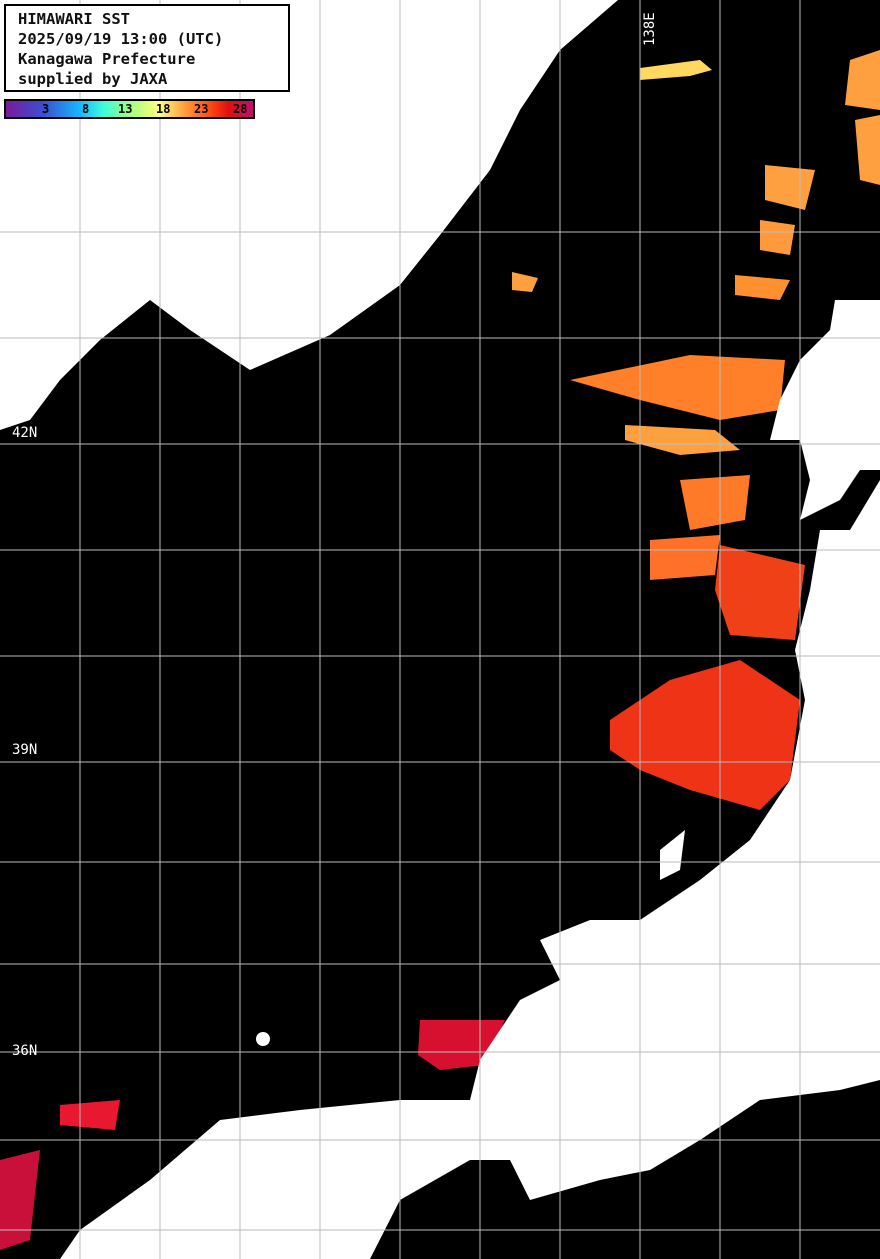  I want to click on scale-tick: 3, so click(46, 109).